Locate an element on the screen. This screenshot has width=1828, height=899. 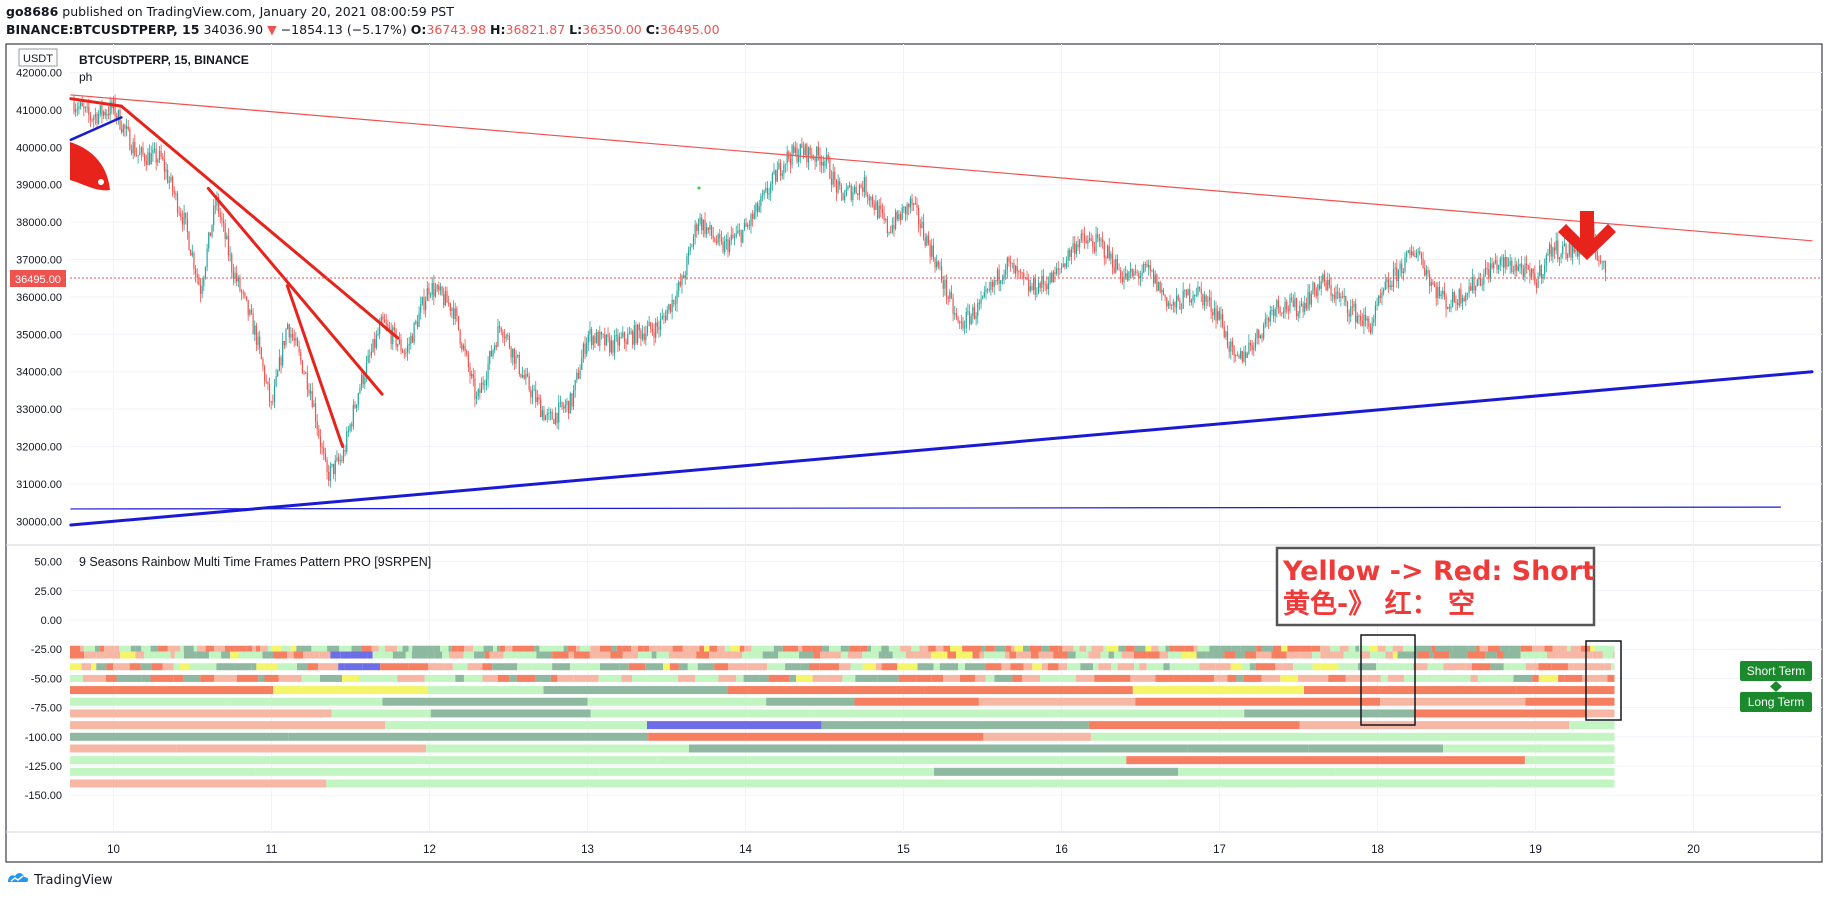
publisher-name: go8686 is located at coordinates (32, 11).